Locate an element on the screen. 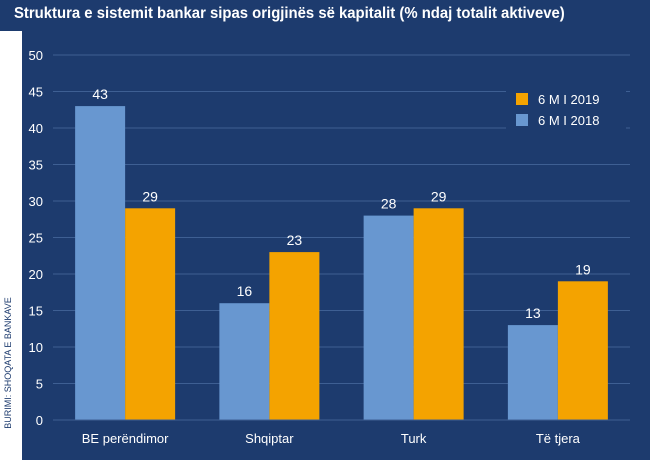 This screenshot has height=460, width=650. y-tick-label: 10 is located at coordinates (36, 347).